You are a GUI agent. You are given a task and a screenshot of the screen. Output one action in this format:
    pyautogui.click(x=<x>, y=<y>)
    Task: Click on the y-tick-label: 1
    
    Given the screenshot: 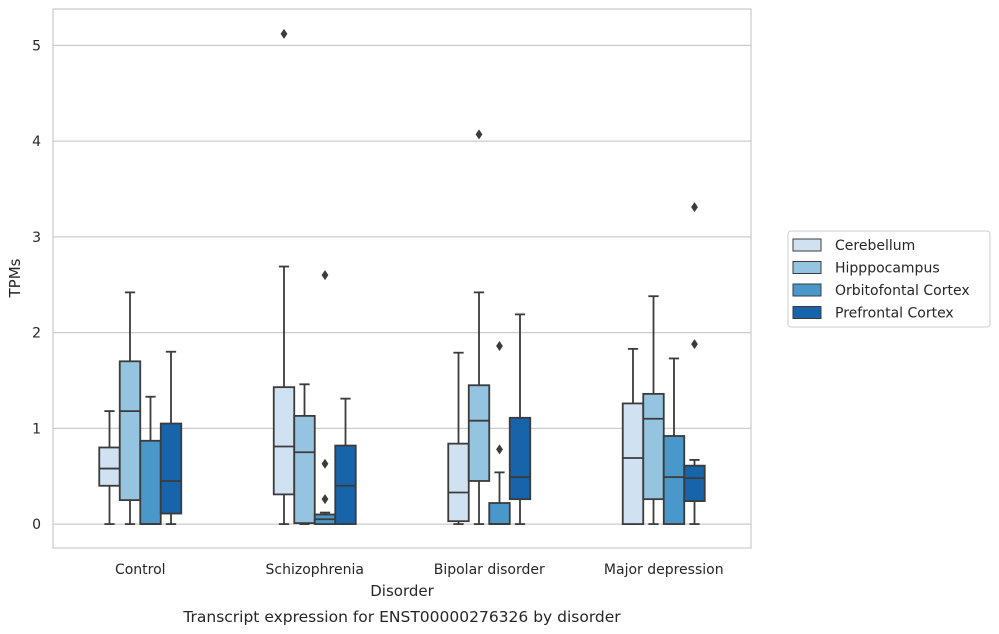 What is the action you would take?
    pyautogui.click(x=36, y=429)
    